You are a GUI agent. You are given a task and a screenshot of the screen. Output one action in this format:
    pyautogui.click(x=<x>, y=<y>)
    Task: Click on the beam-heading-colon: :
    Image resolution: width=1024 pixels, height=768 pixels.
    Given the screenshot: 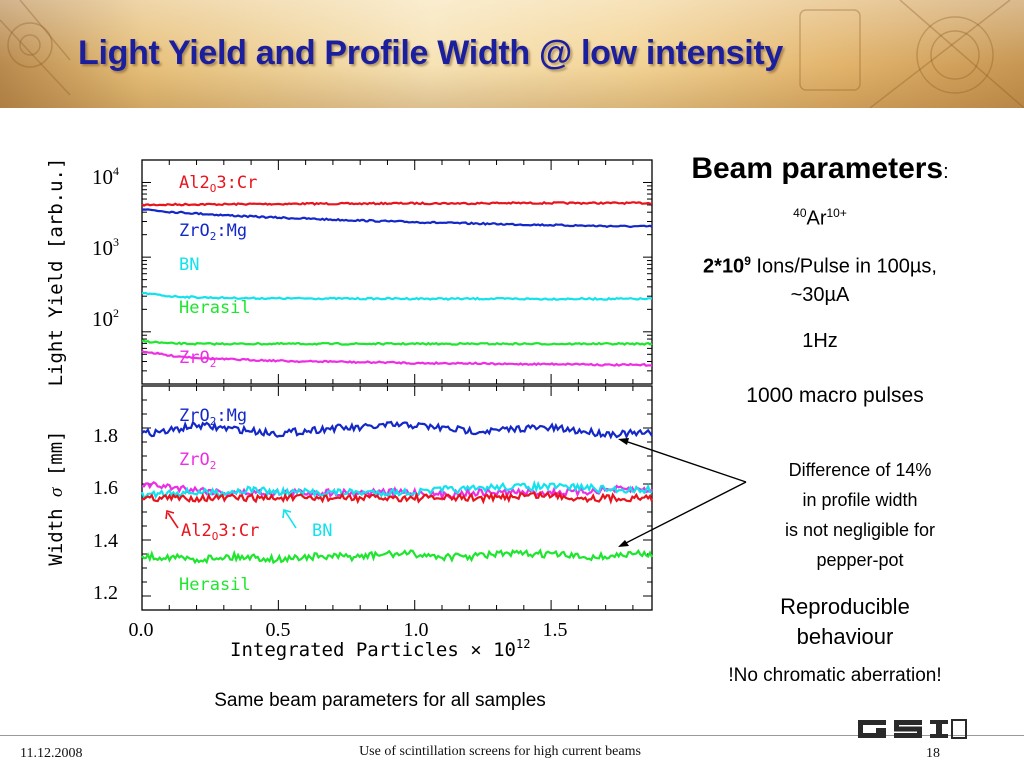 What is the action you would take?
    pyautogui.click(x=946, y=172)
    